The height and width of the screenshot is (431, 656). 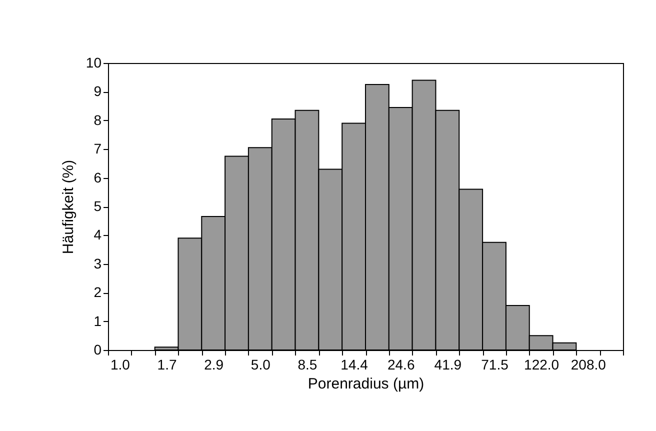 I want to click on x-tick-label: 14.4, so click(x=354, y=364).